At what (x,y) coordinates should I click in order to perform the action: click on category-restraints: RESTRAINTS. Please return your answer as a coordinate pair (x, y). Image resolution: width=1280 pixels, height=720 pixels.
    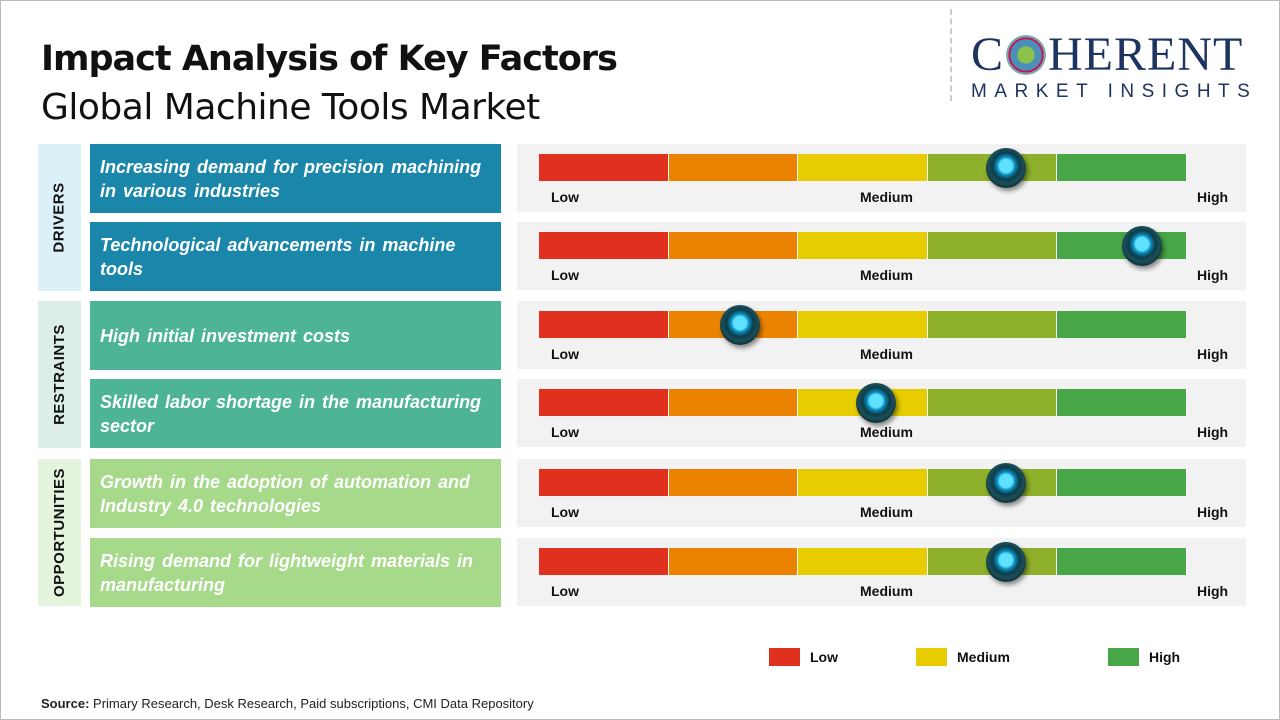
    Looking at the image, I should click on (59, 374).